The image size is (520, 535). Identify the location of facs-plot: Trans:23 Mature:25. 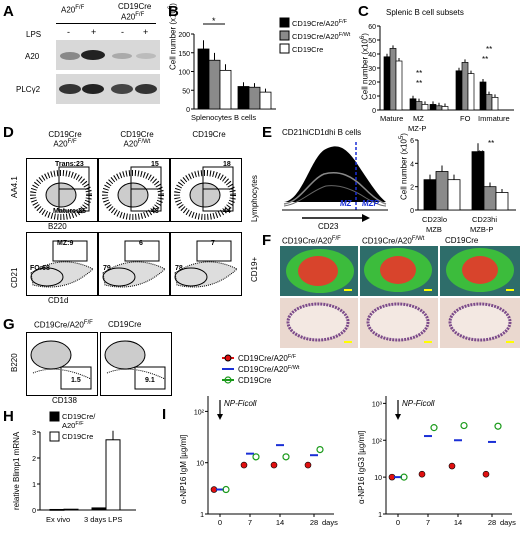
(62, 190).